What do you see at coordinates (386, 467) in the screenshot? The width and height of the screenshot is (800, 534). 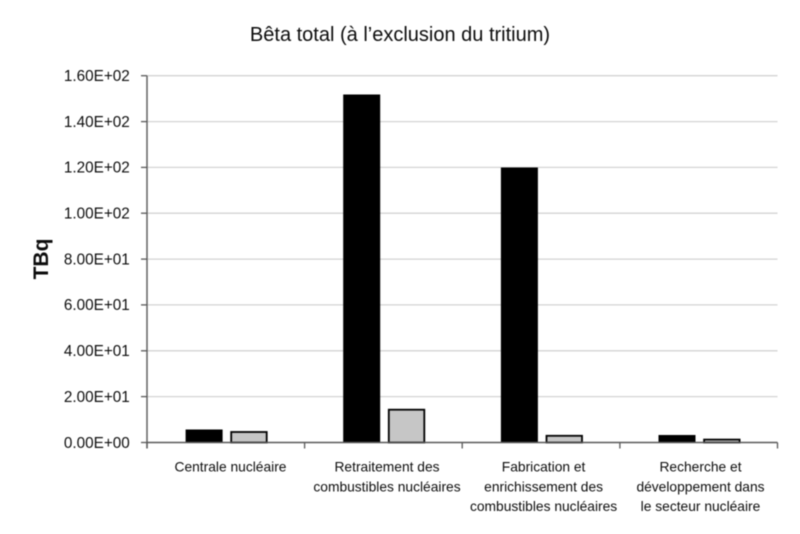 I see `svg-text: Retraitement des` at bounding box center [386, 467].